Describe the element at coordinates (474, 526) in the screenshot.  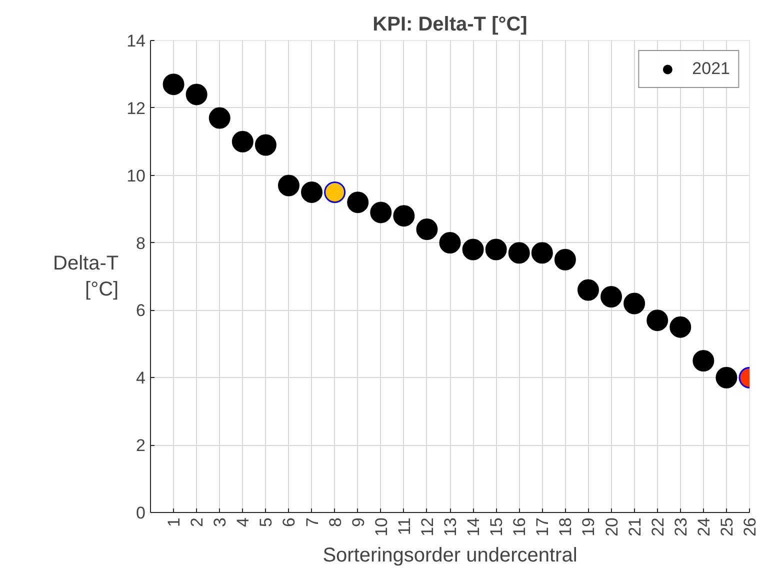
I see `x-tick-label: 14` at that location.